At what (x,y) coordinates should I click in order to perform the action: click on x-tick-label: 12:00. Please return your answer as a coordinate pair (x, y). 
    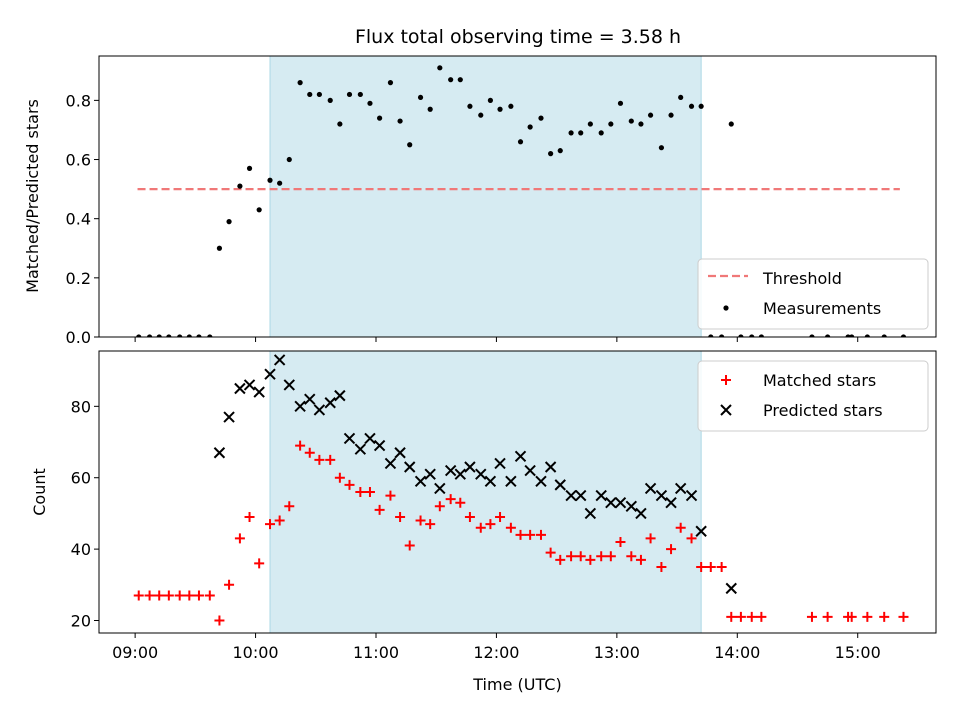
    Looking at the image, I should click on (496, 652).